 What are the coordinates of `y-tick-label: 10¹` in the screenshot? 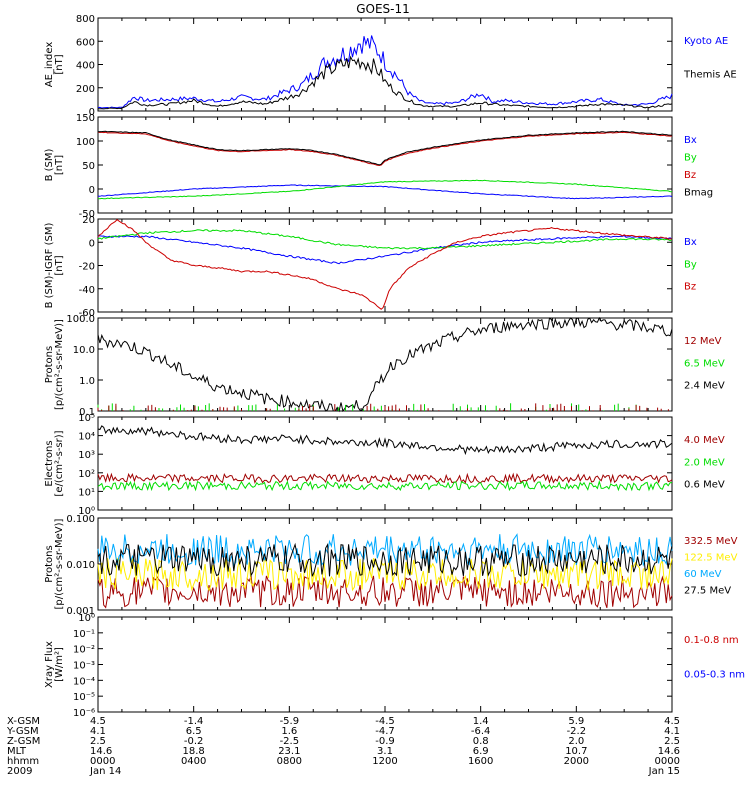 It's located at (86, 492).